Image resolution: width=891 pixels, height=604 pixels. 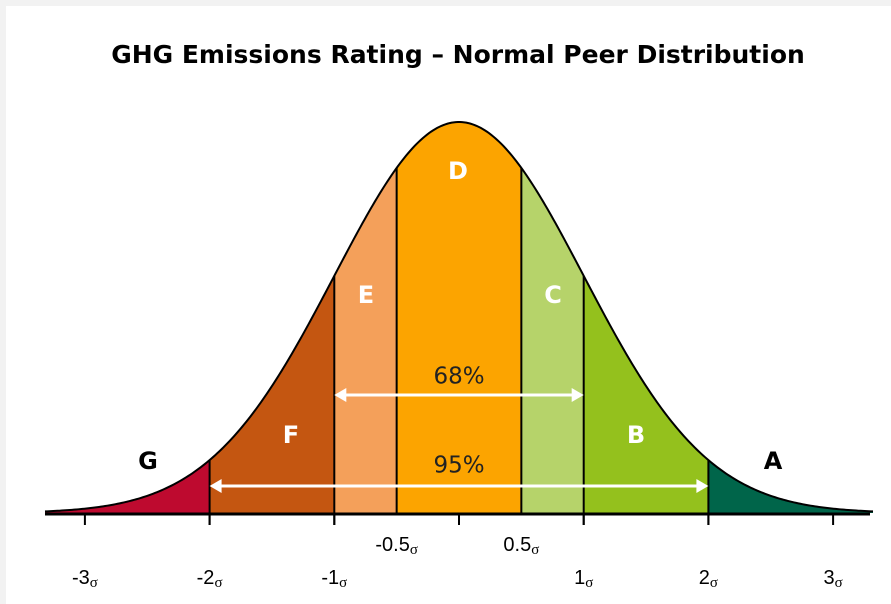 I want to click on region-label: A, so click(x=773, y=461).